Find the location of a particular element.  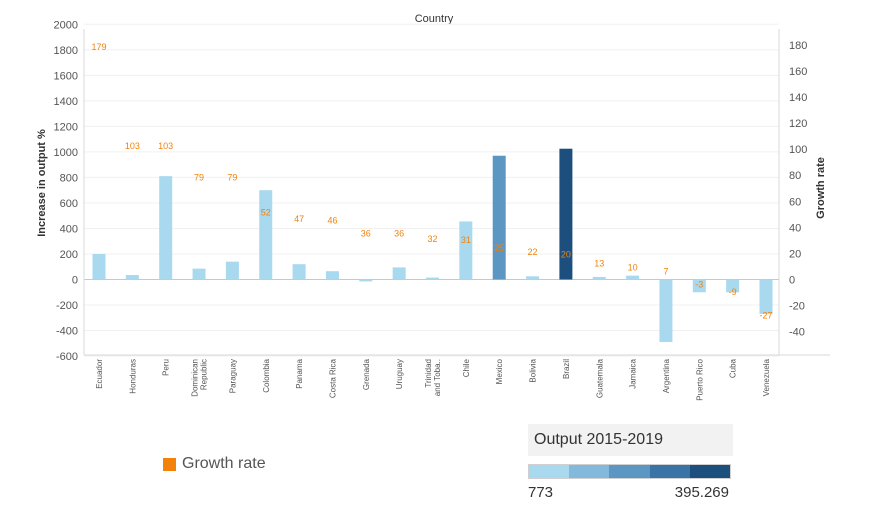

x-tick-label-line: Chile is located at coordinates (466, 367).